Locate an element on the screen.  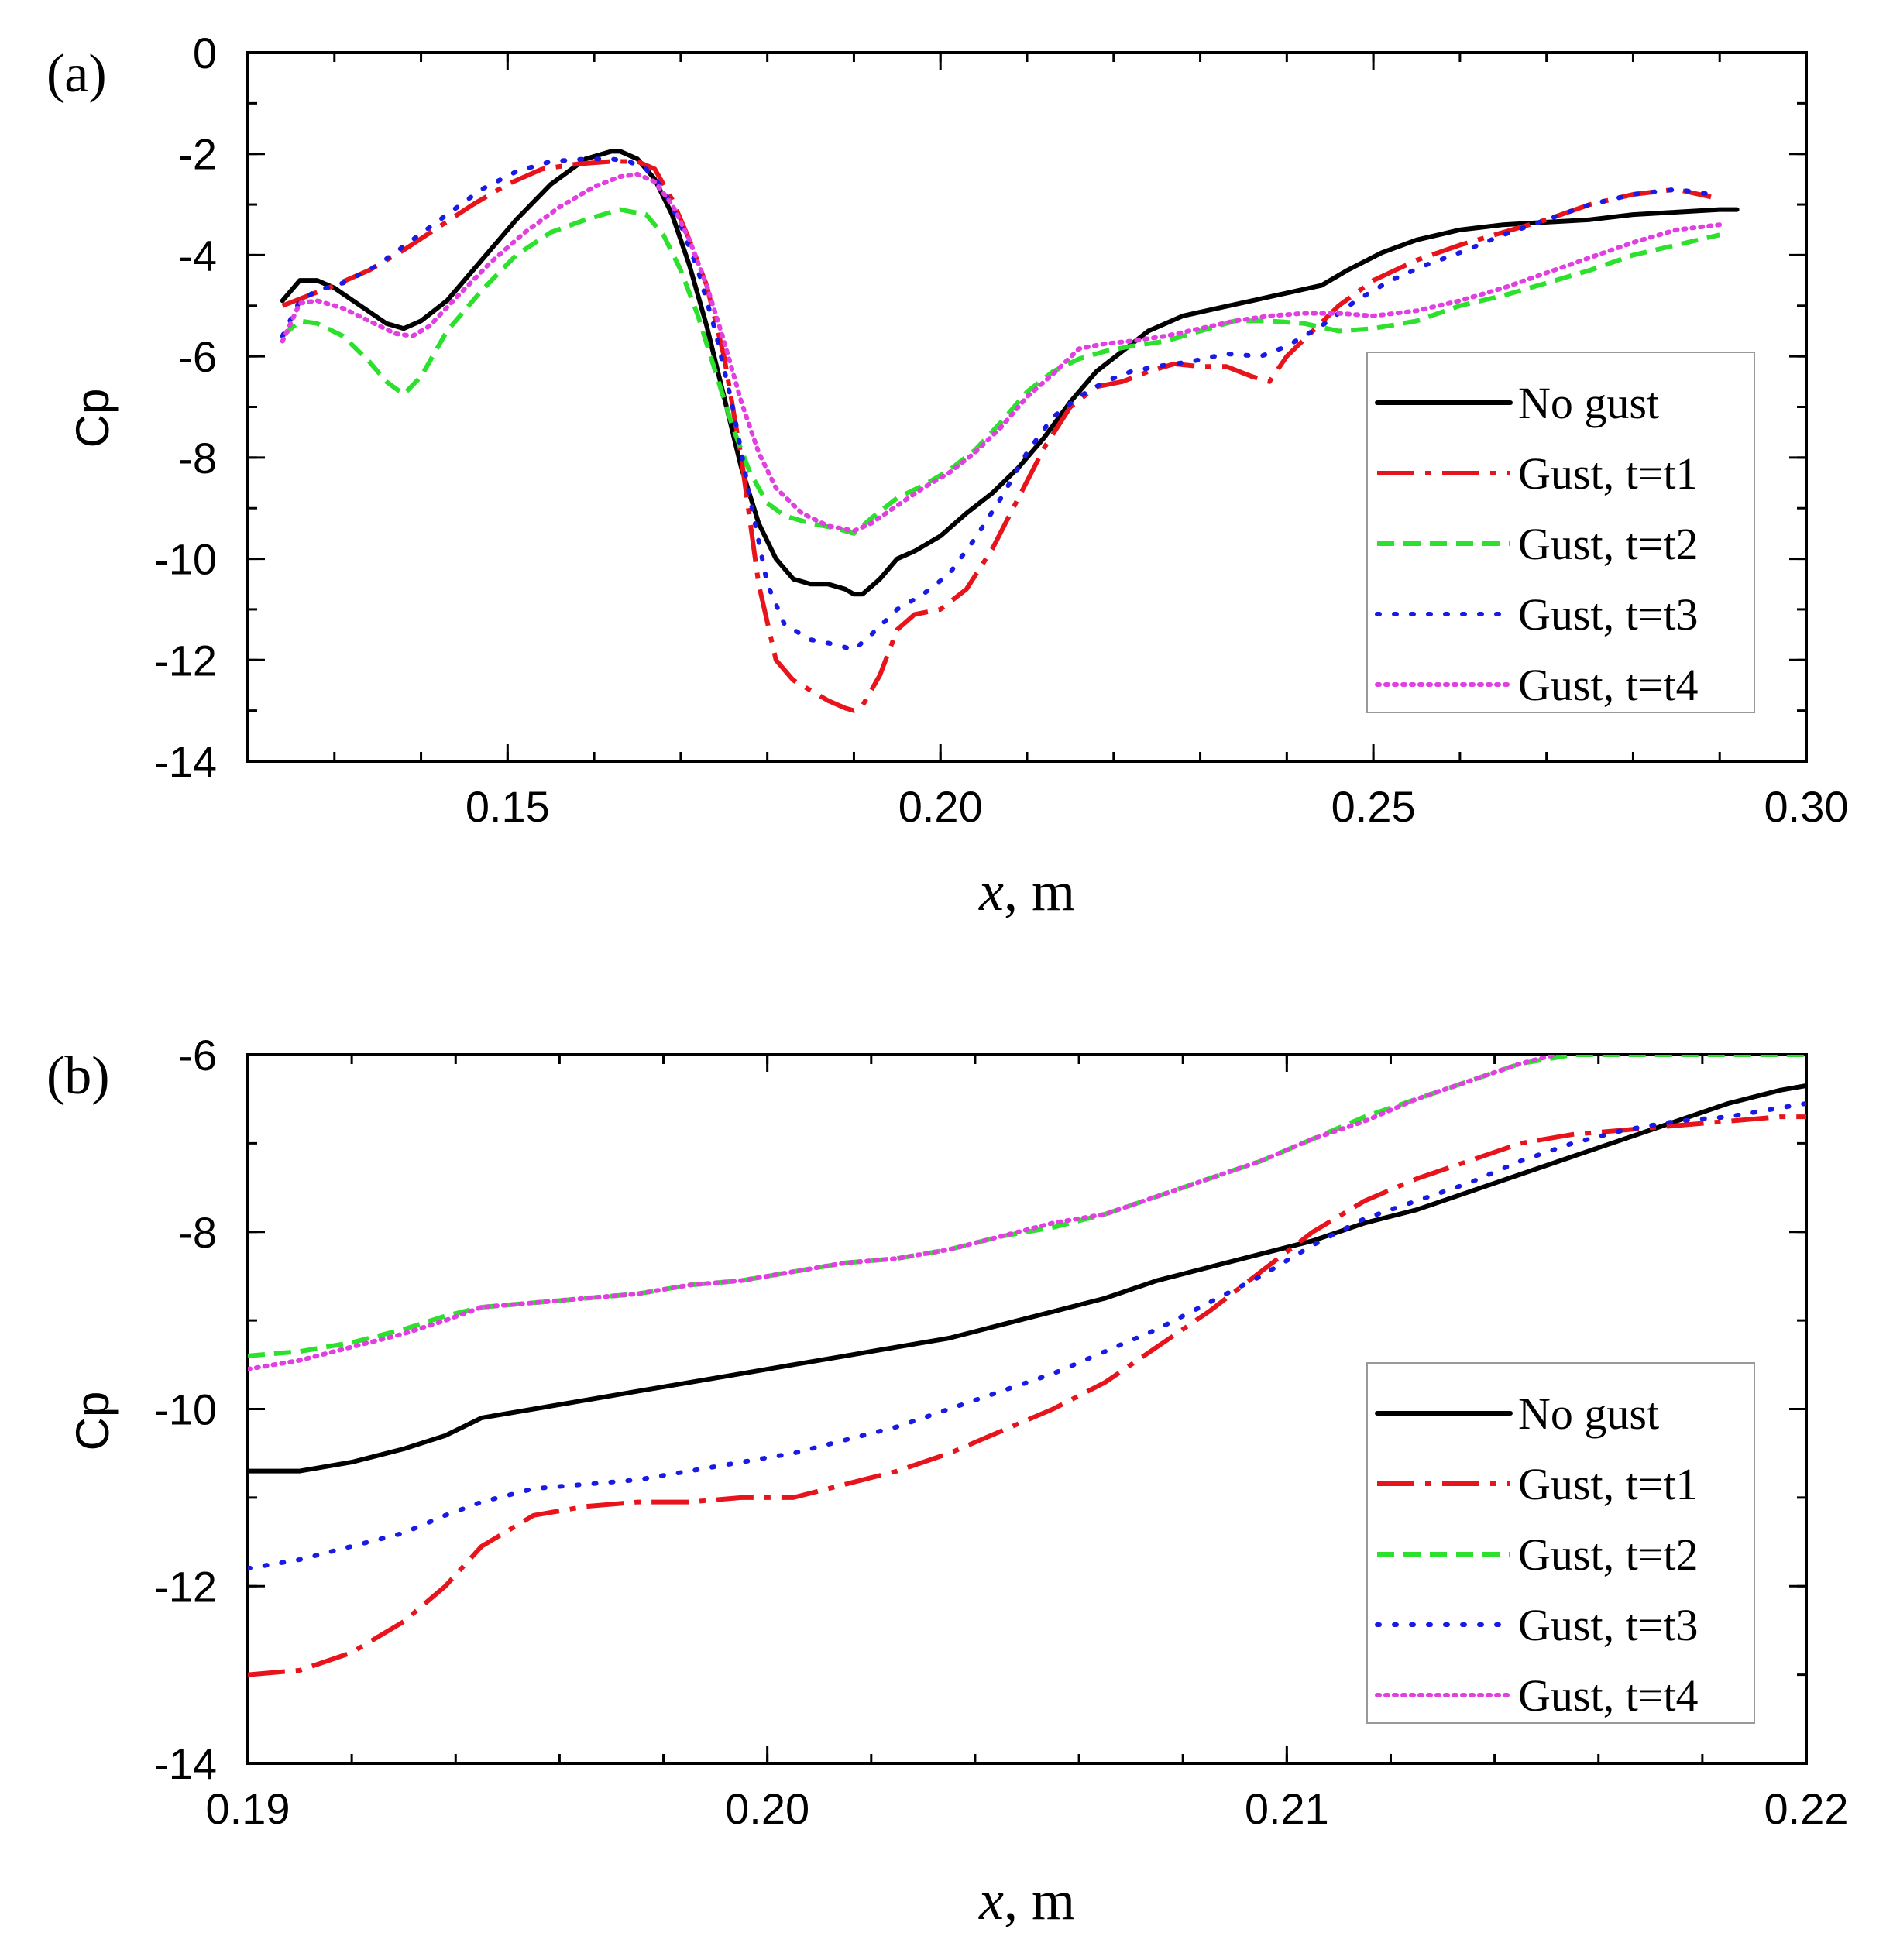
panel-label: (a) is located at coordinates (76, 74).